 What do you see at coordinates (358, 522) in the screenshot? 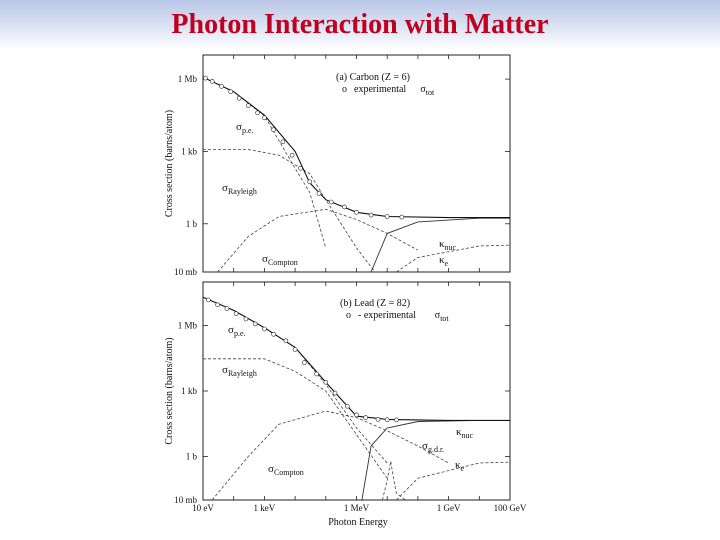
I see `x-axis-title: Photon Energy` at bounding box center [358, 522].